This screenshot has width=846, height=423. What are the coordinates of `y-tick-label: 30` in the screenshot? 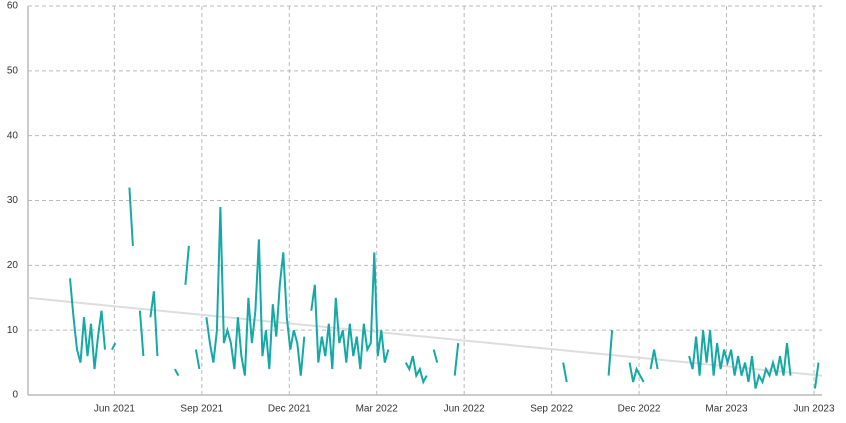 It's located at (13, 200).